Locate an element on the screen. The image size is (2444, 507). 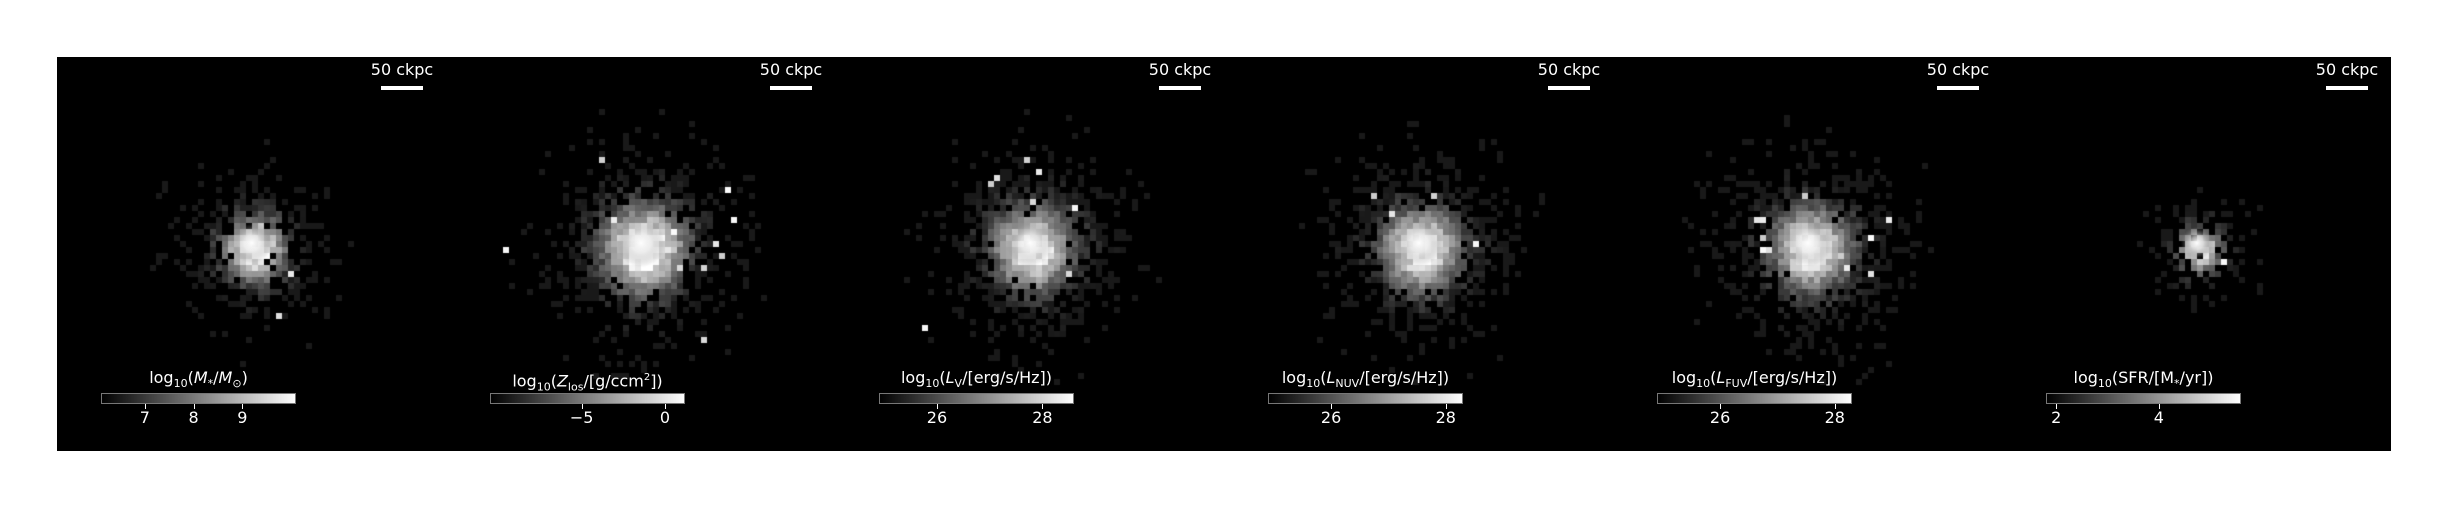
panel-fuv: 50 ckpc log10(LFUV/[erg/s/Hz]) 26 28 is located at coordinates (1807, 254).